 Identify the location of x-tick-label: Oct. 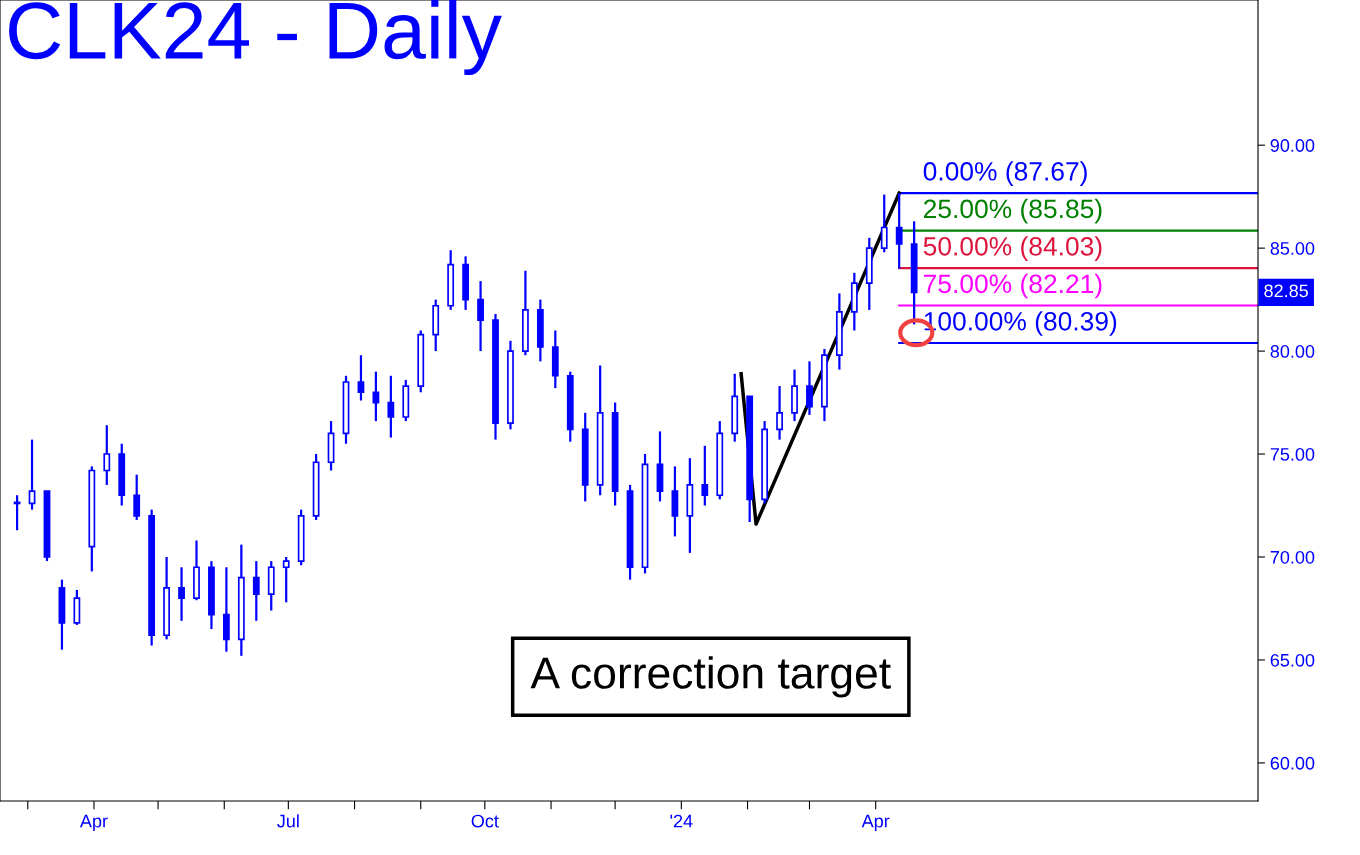
(485, 821).